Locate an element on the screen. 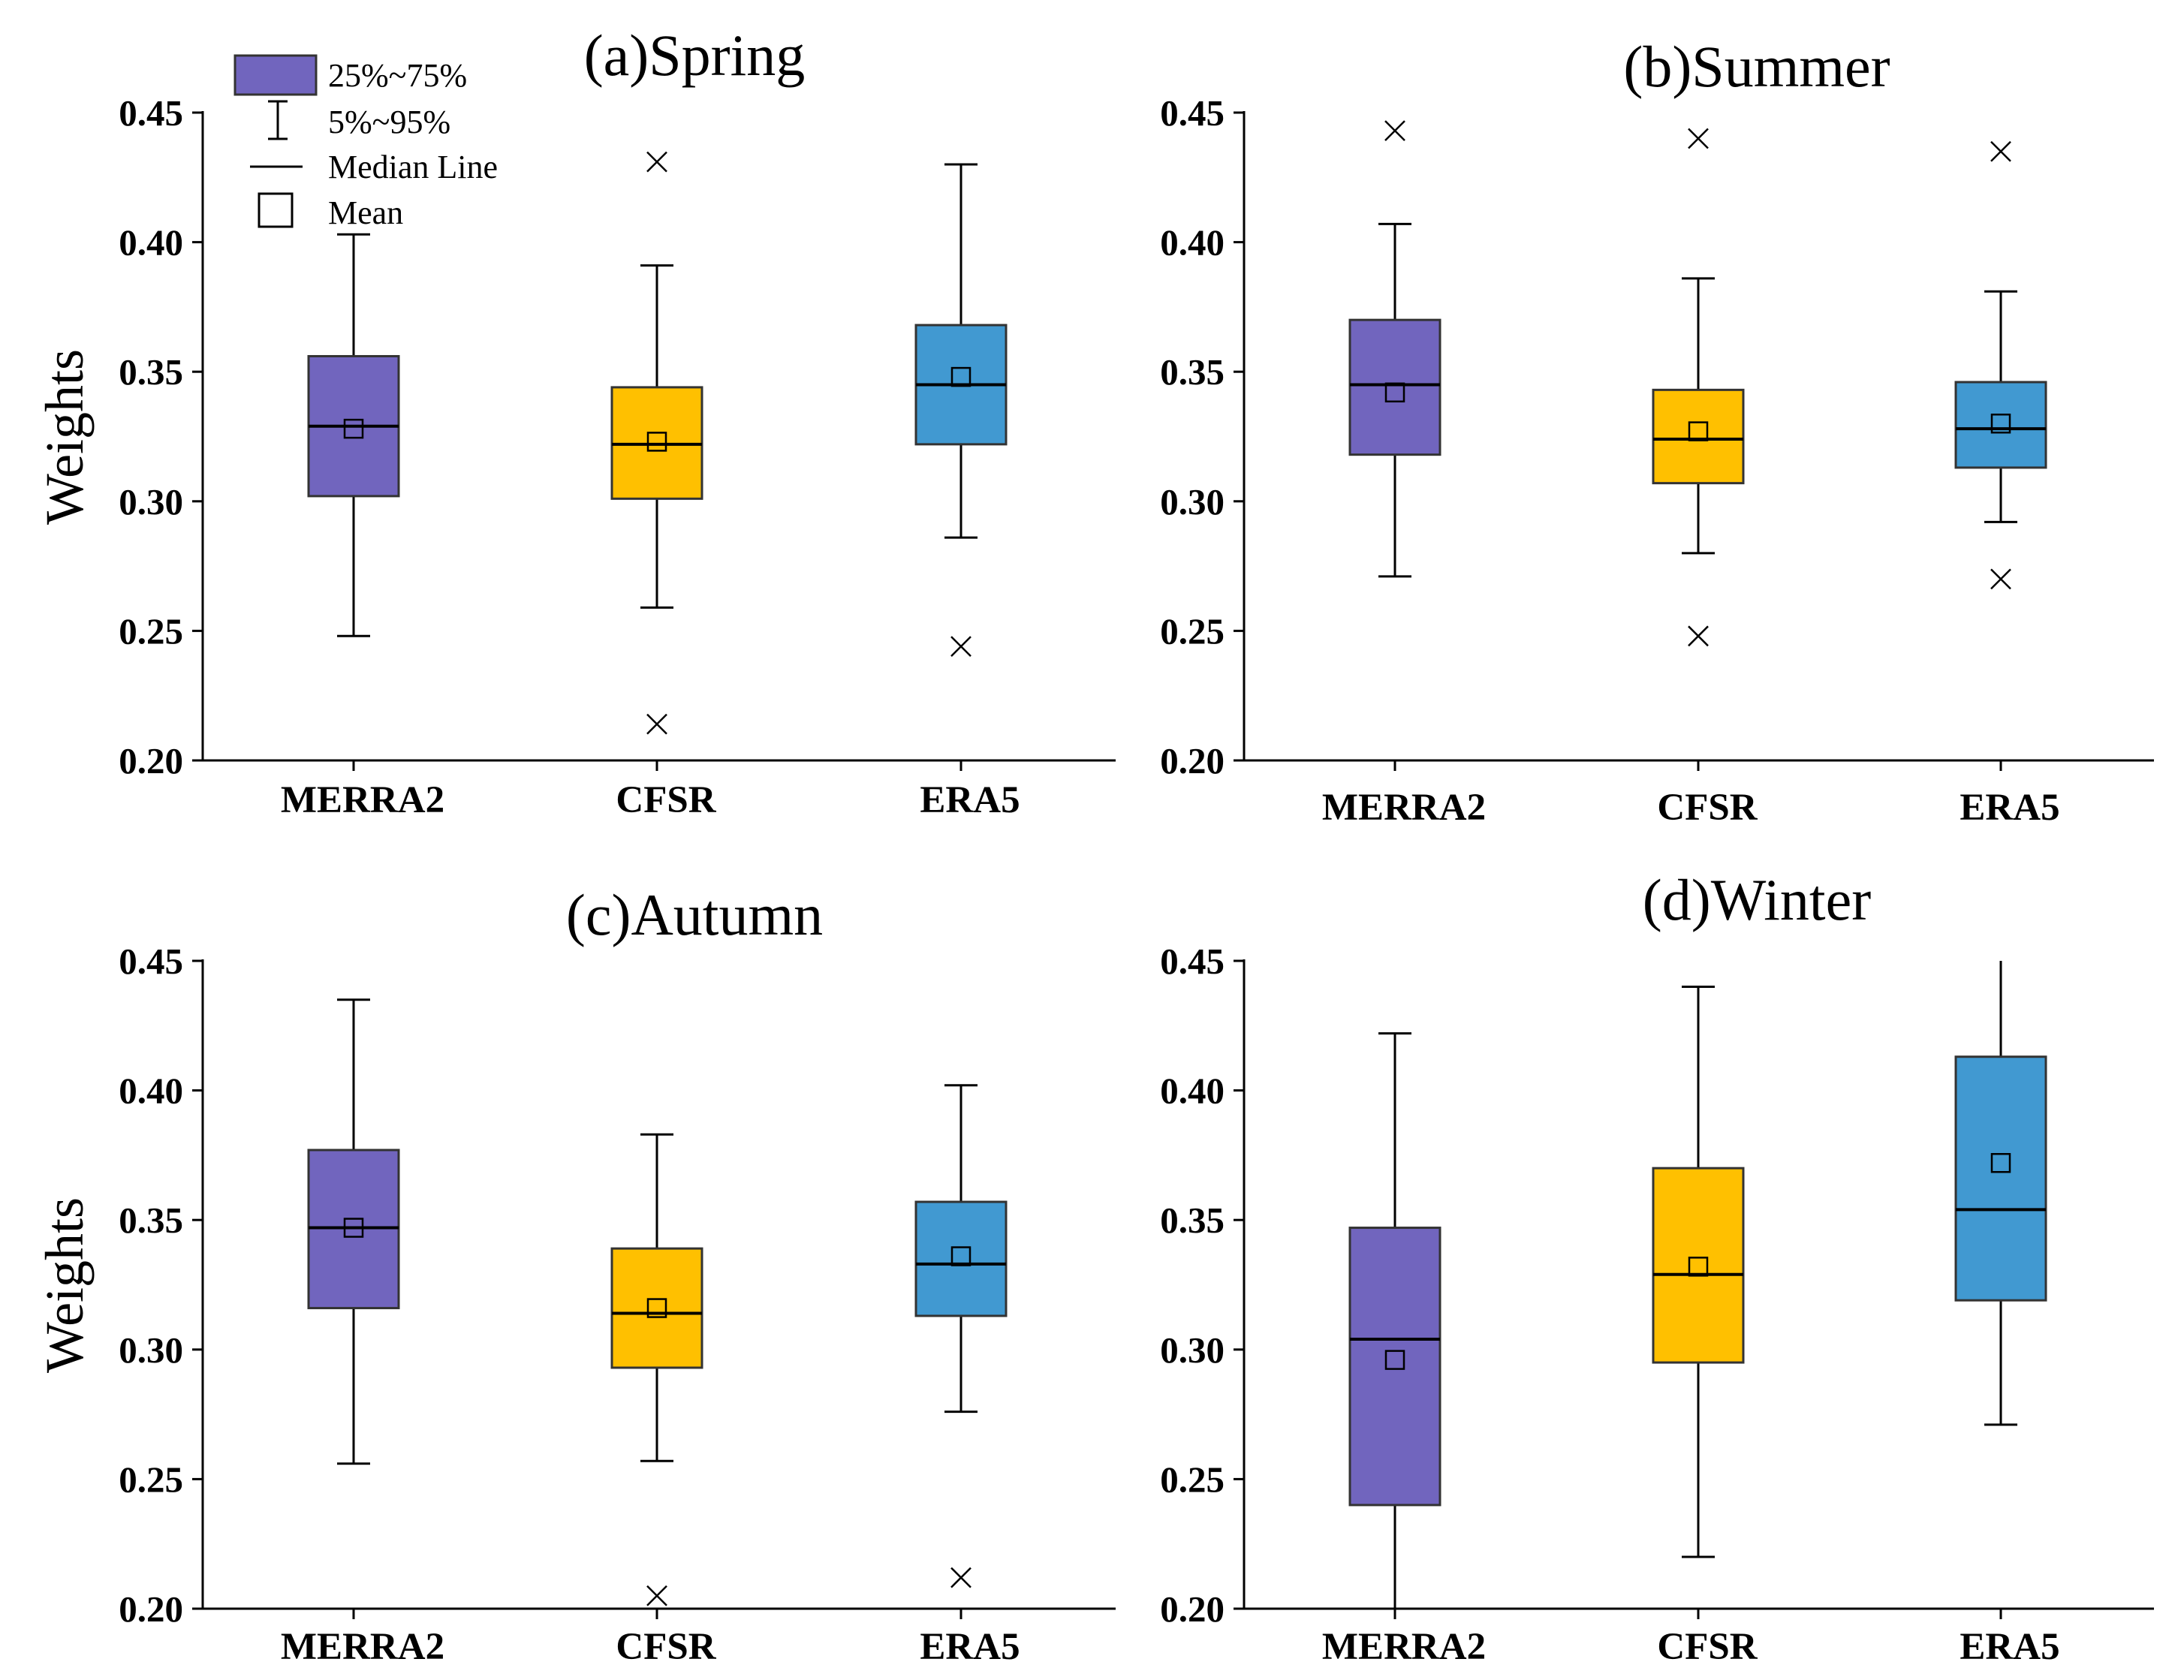  panel-title: (b)Summer is located at coordinates (1756, 66).